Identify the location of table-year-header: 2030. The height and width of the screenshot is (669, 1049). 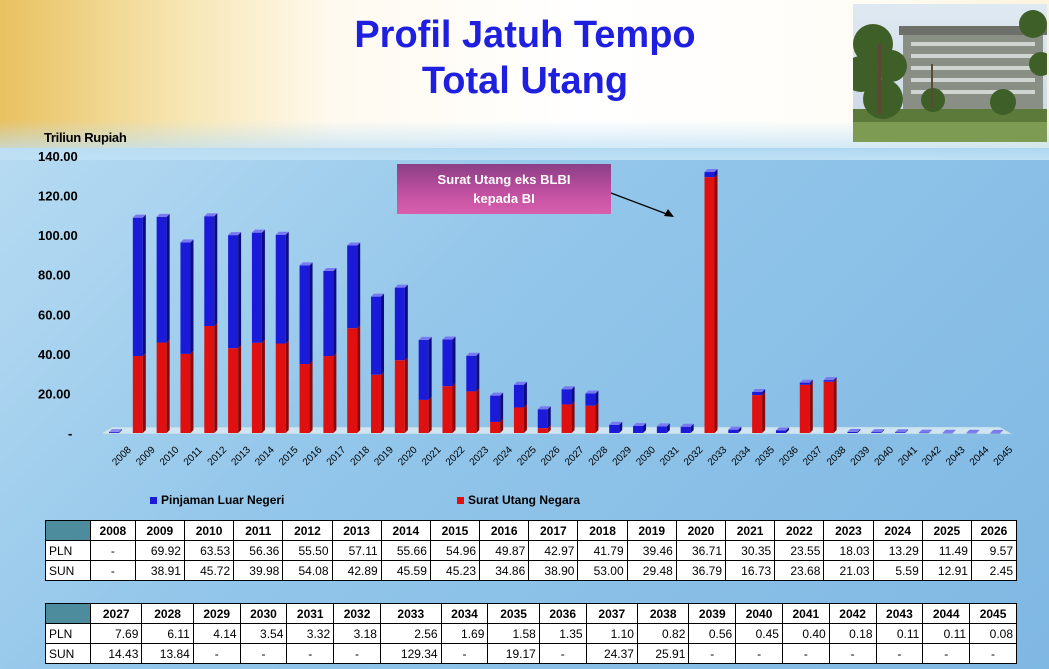
(263, 613).